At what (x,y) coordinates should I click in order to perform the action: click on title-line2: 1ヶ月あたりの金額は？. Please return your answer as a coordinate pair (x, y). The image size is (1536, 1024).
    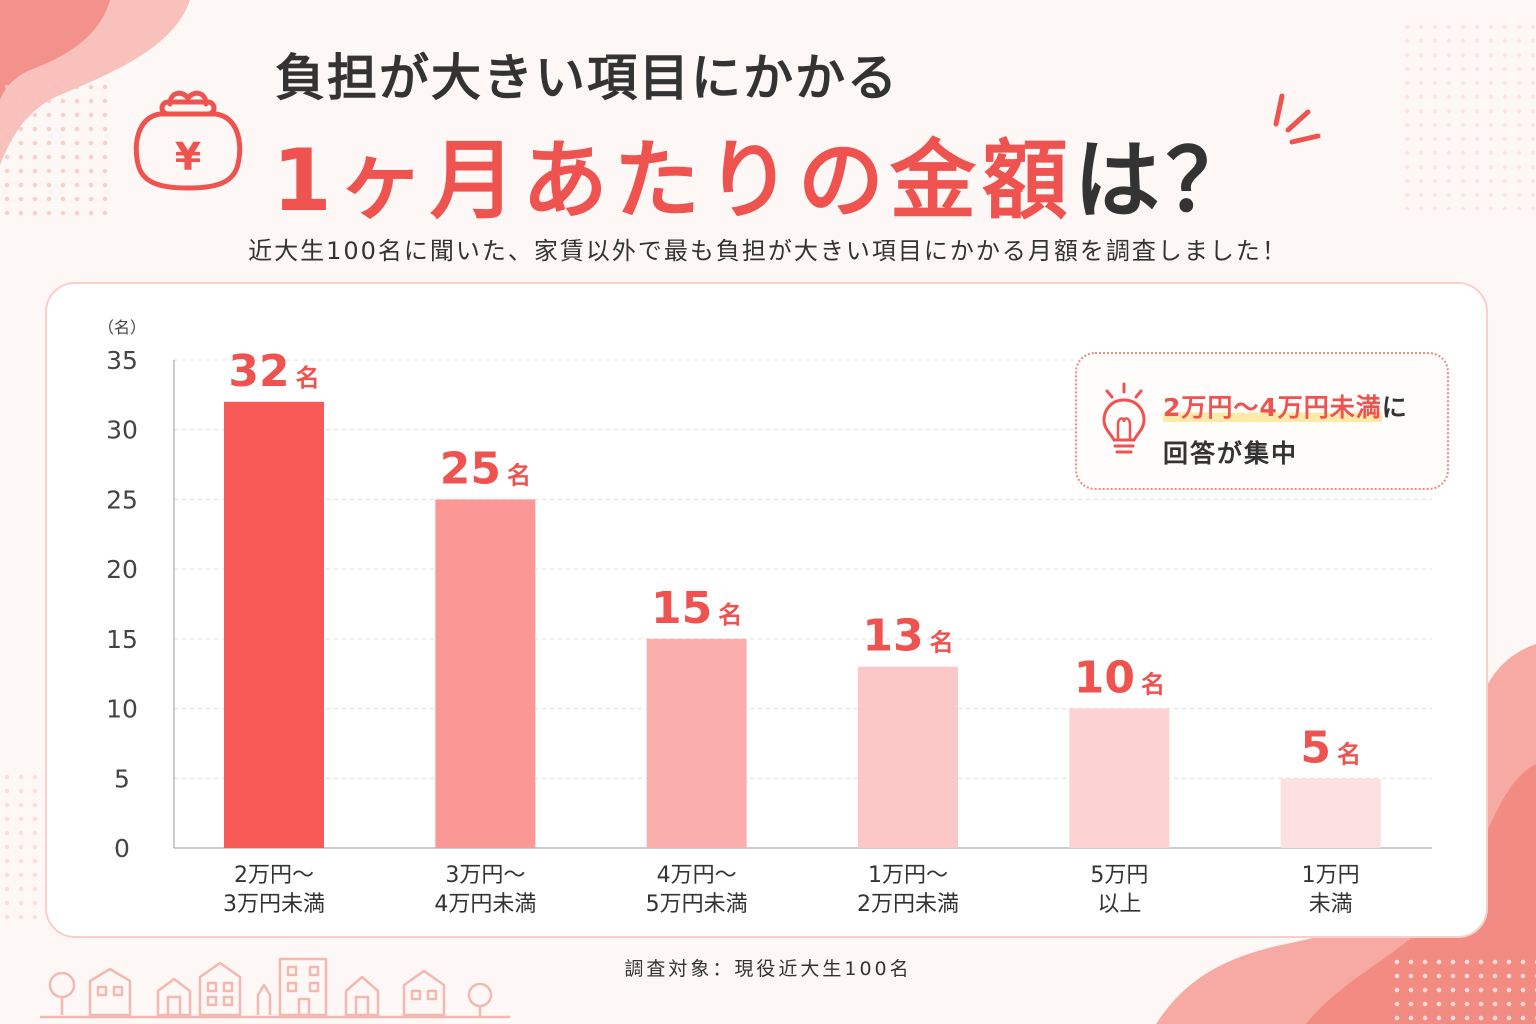
    Looking at the image, I should click on (765, 172).